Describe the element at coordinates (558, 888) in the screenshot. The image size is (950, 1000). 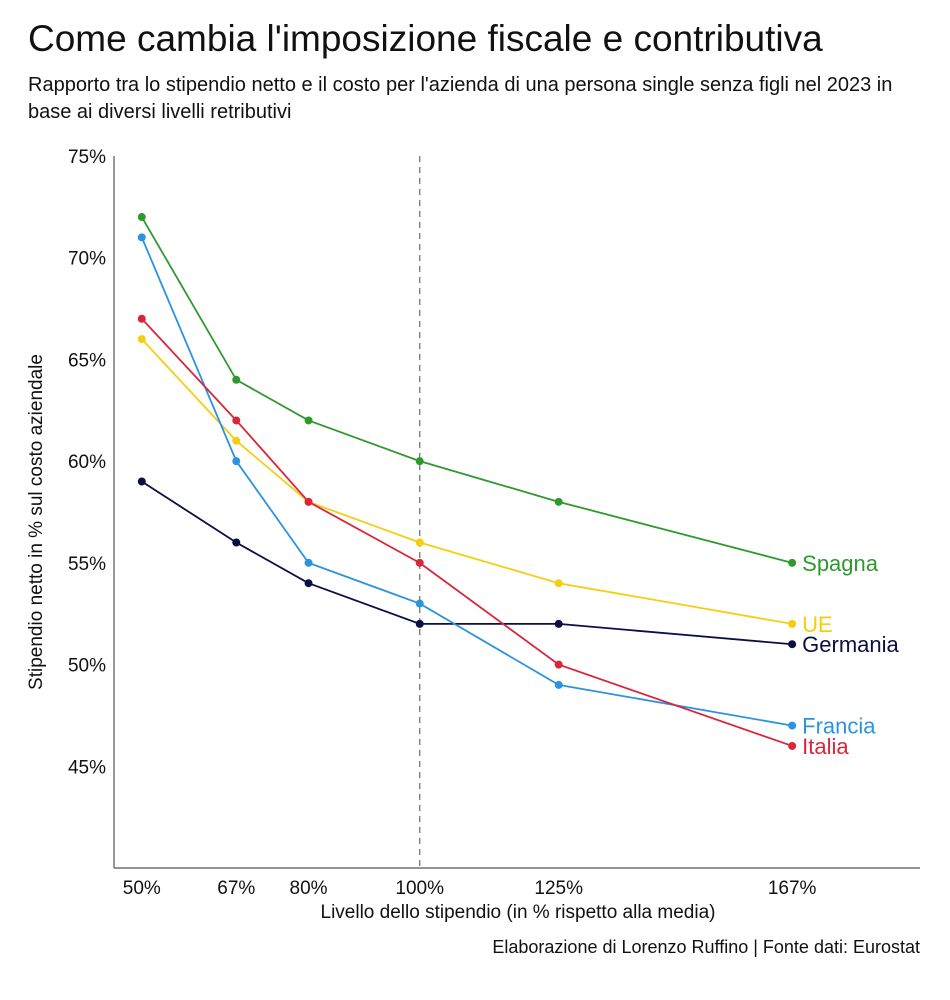
I see `x-tick-label: 125%` at that location.